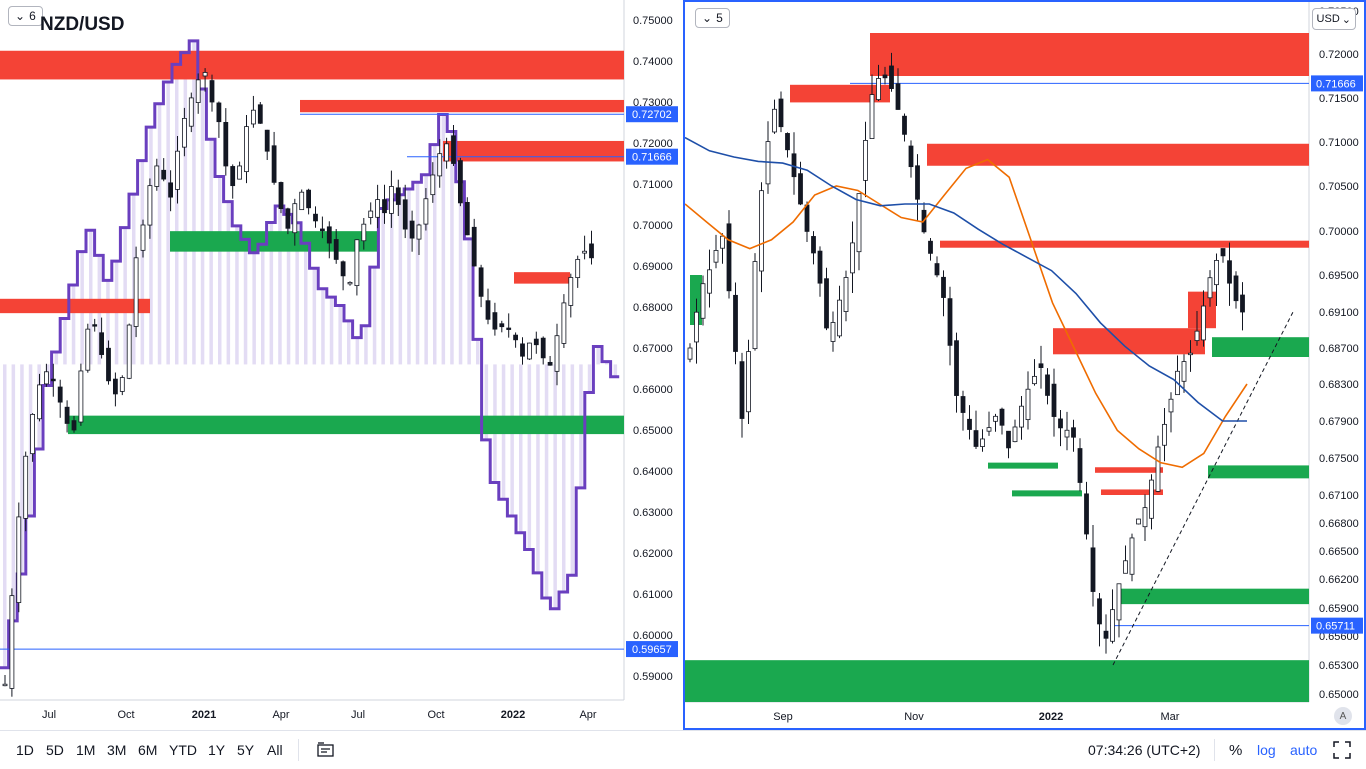 This screenshot has width=1366, height=769. What do you see at coordinates (1342, 750) in the screenshot?
I see `fullscreen-icon` at bounding box center [1342, 750].